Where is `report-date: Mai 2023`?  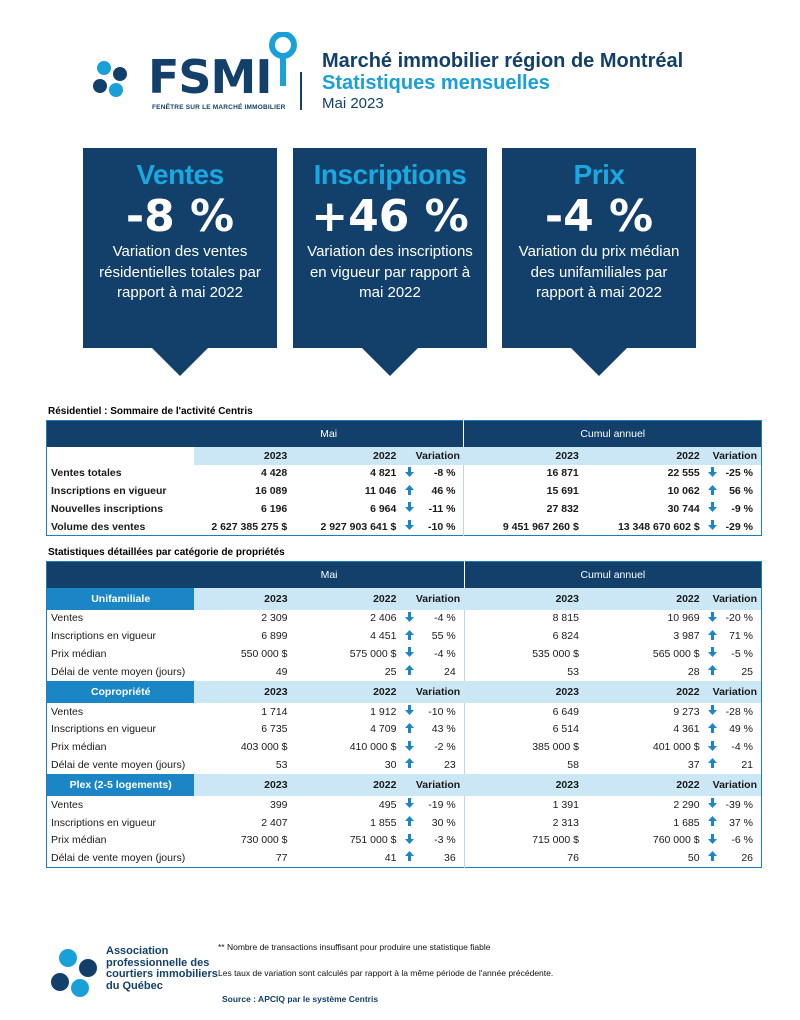
report-date: Mai 2023 is located at coordinates (353, 103).